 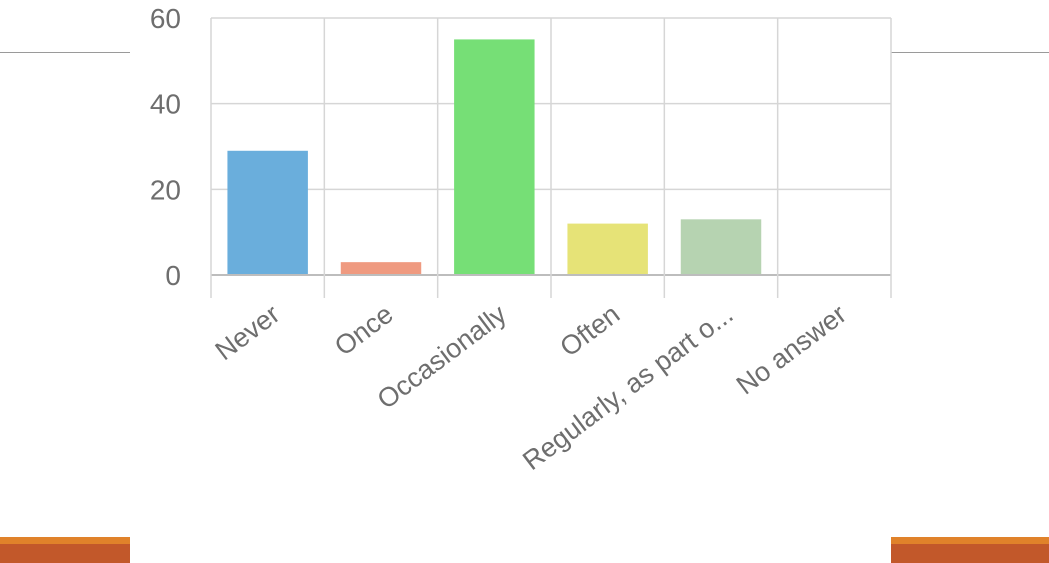 I want to click on slide-divider-left, so click(x=65, y=52).